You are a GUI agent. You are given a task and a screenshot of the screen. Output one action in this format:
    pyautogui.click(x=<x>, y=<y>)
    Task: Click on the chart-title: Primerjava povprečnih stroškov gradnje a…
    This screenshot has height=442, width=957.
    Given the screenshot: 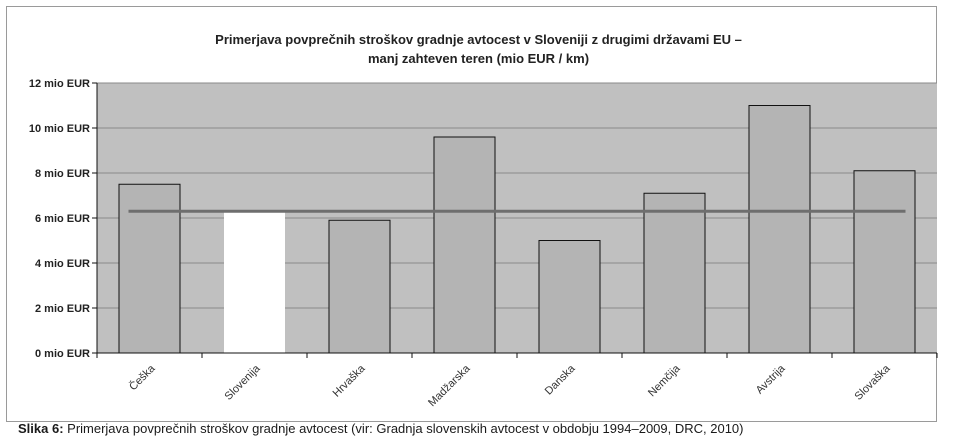 What is the action you would take?
    pyautogui.click(x=478, y=49)
    